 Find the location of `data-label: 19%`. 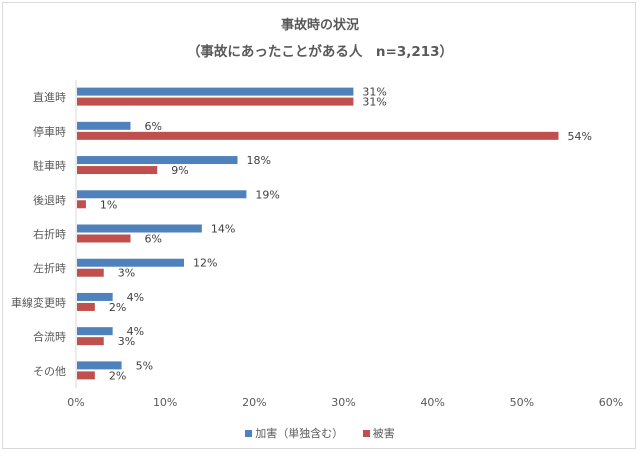

data-label: 19% is located at coordinates (267, 194).